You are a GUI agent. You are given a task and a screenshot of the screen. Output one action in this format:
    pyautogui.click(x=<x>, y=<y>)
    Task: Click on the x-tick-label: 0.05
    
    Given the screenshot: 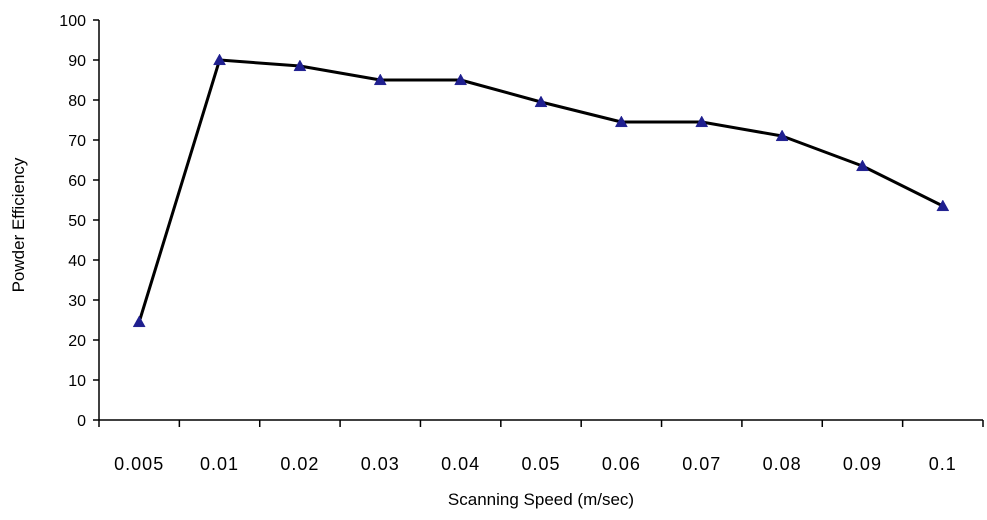 What is the action you would take?
    pyautogui.click(x=540, y=464)
    